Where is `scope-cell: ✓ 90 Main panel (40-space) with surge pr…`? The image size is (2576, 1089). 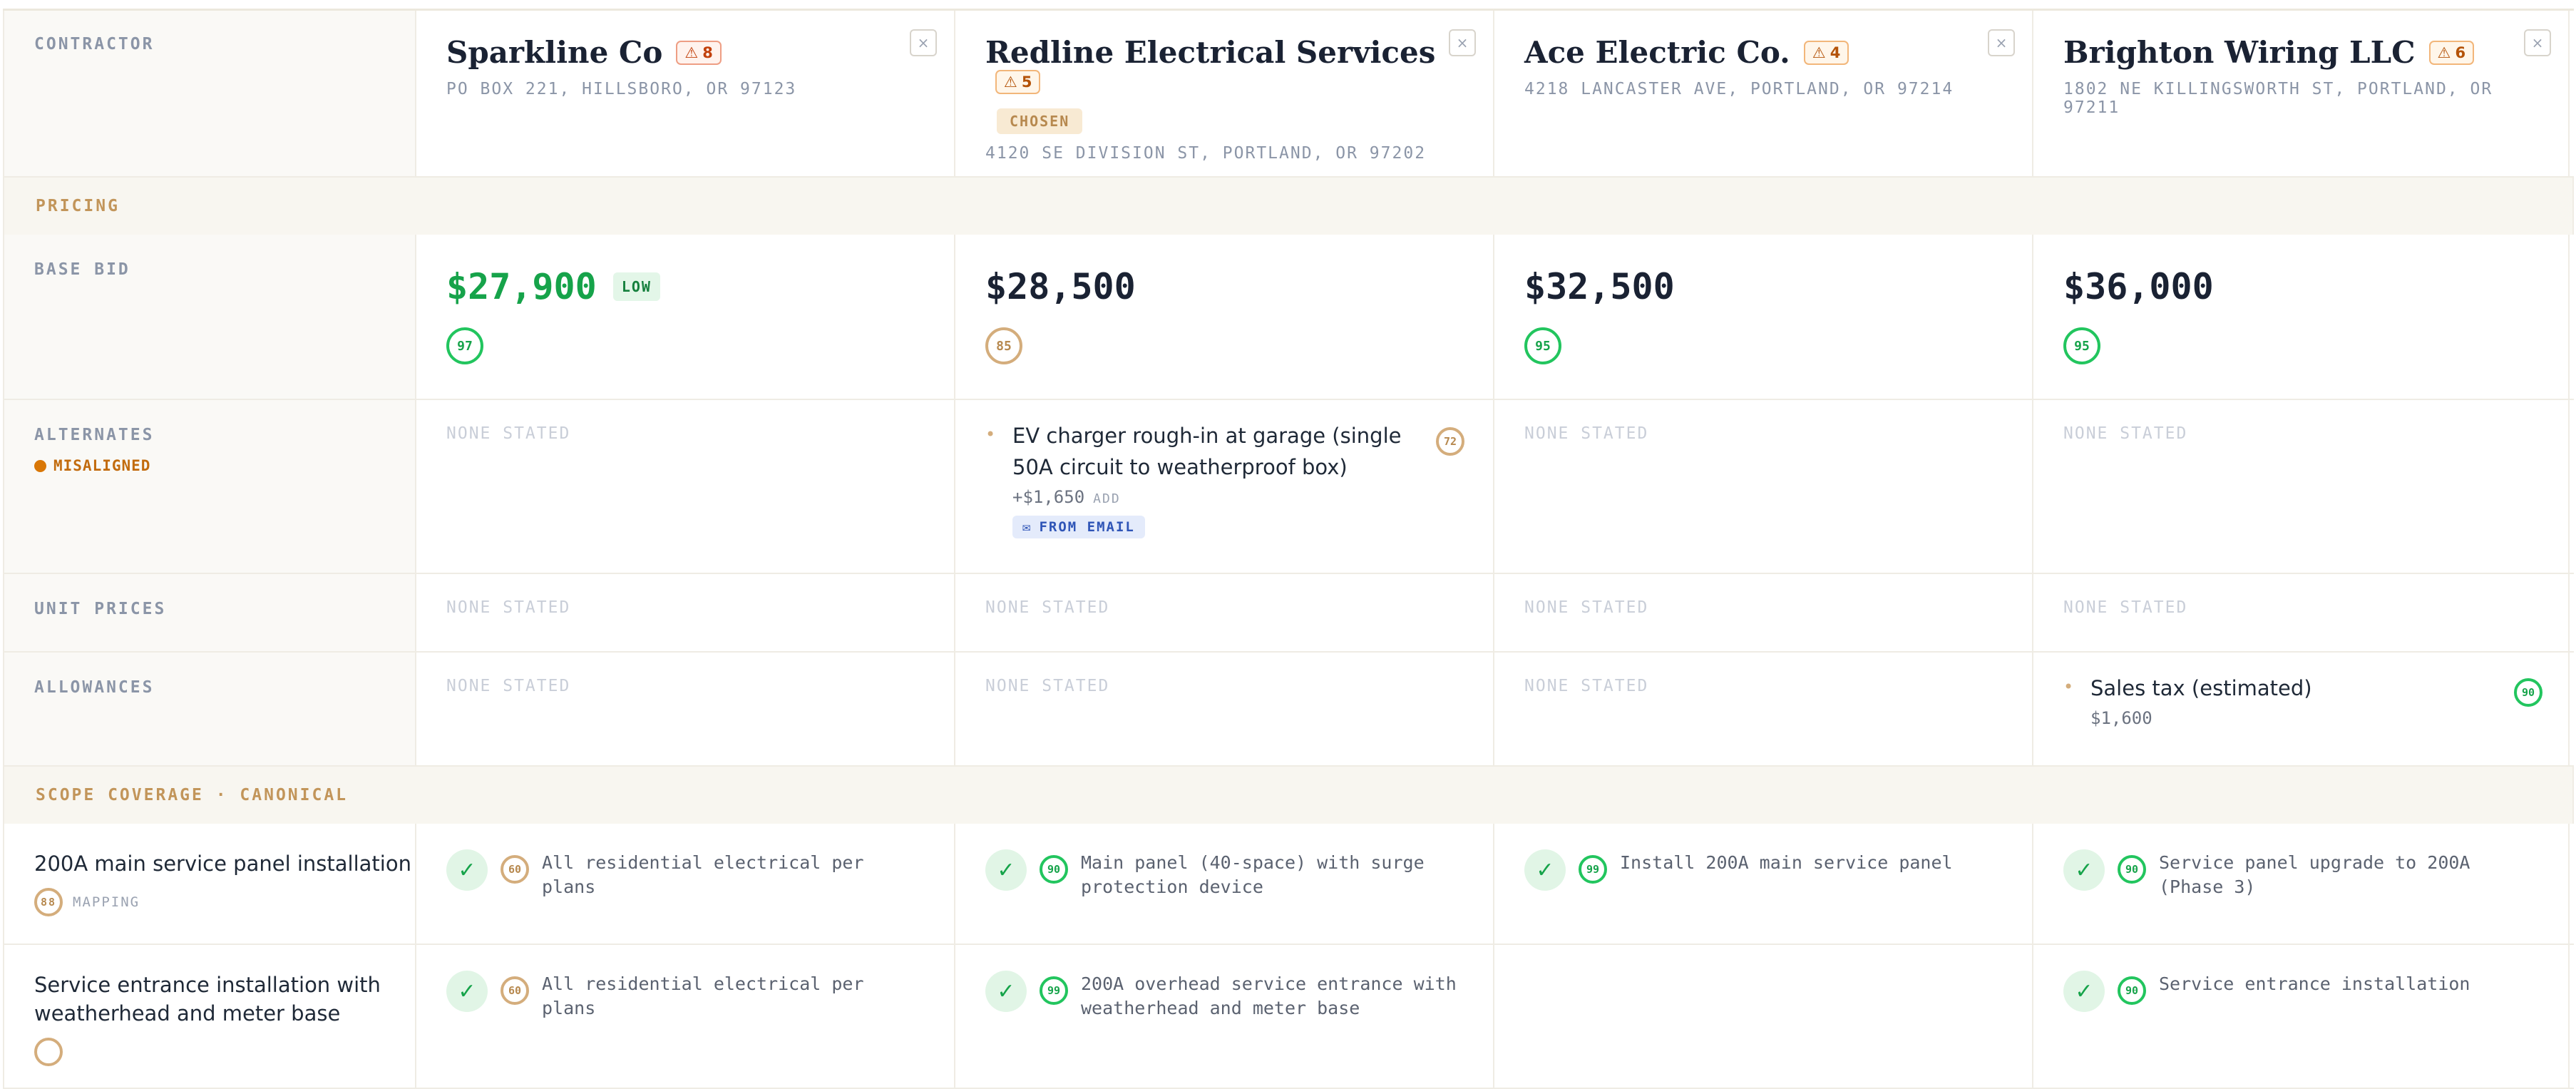
scope-cell: ✓ 90 Main panel (40-space) with surge pr… is located at coordinates (1224, 884).